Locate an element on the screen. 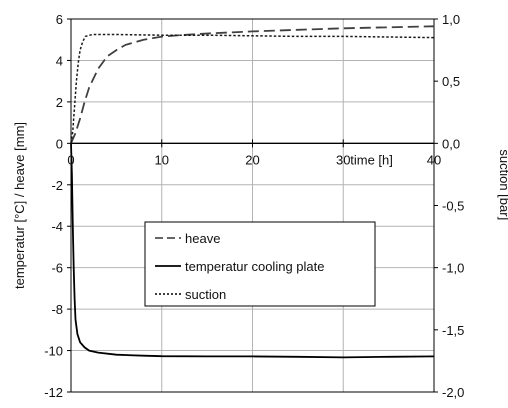 The image size is (508, 408). y-tick-label-6: -6 is located at coordinates (57, 268).